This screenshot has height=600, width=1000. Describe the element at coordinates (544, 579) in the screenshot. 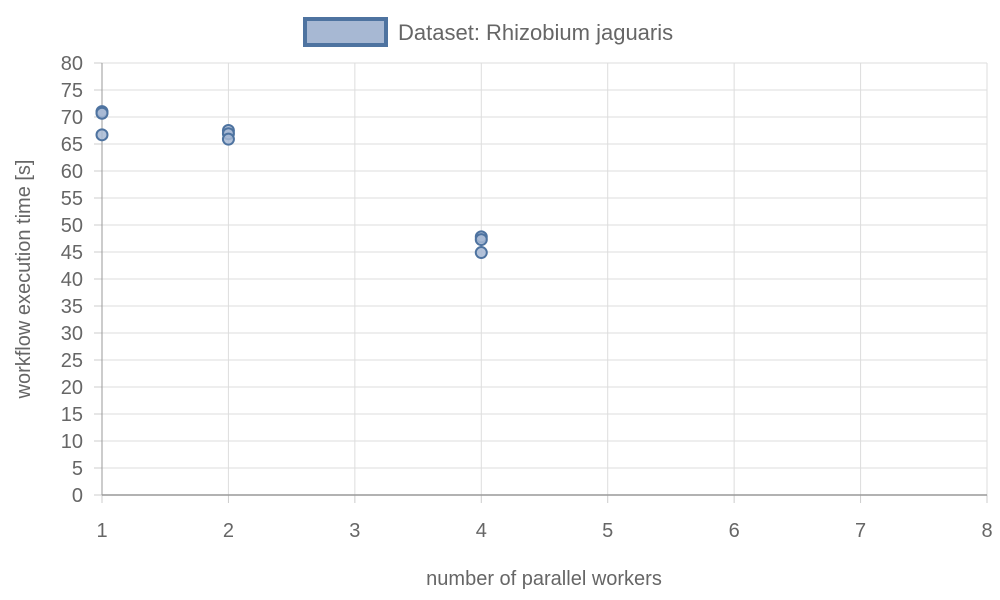

I see `x-axis-title: number of parallel workers` at that location.